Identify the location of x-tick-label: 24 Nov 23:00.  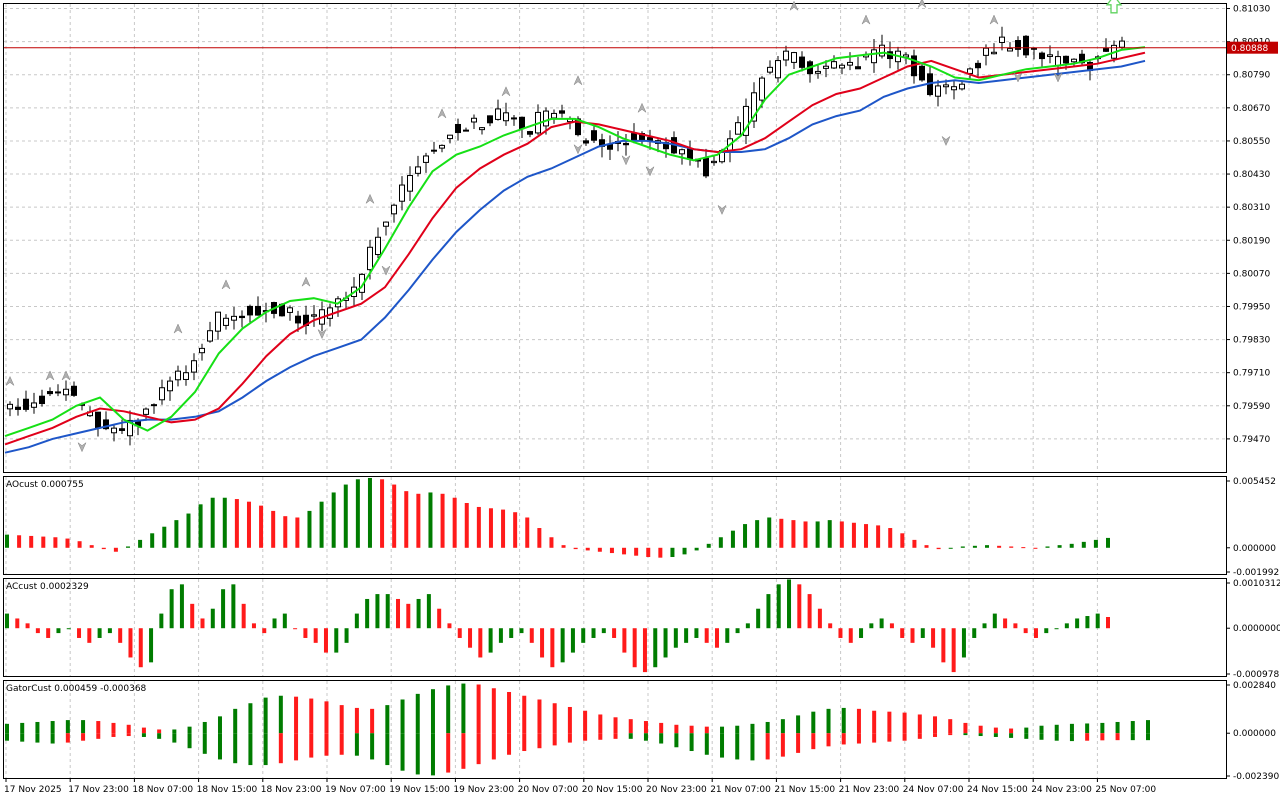
(1061, 790).